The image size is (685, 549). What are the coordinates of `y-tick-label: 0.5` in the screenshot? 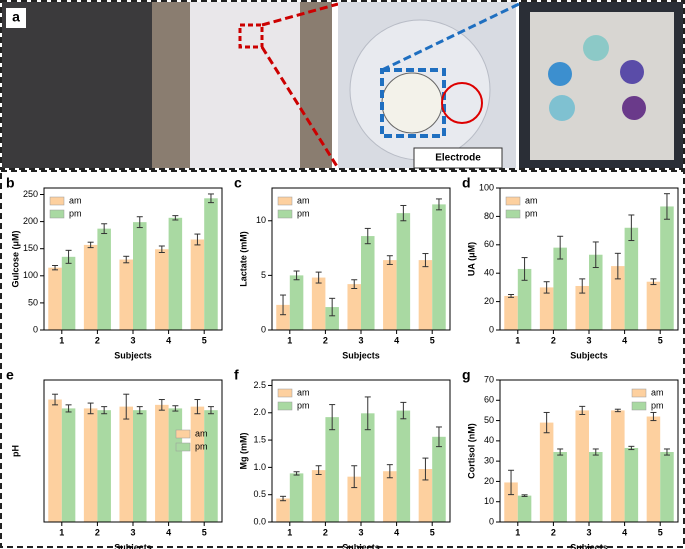 It's located at (259, 494).